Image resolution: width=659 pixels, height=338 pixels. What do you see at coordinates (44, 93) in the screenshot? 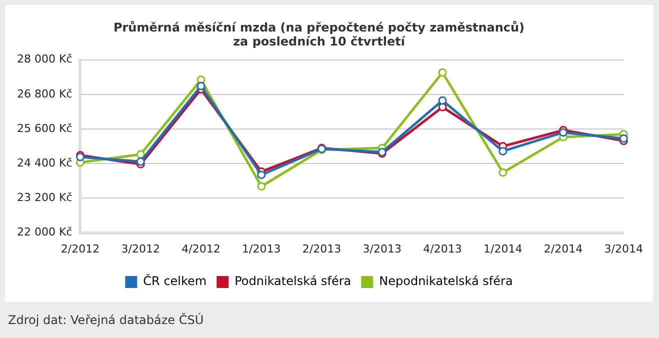
I see `y-tick-label: 26 800 Kč` at bounding box center [44, 93].